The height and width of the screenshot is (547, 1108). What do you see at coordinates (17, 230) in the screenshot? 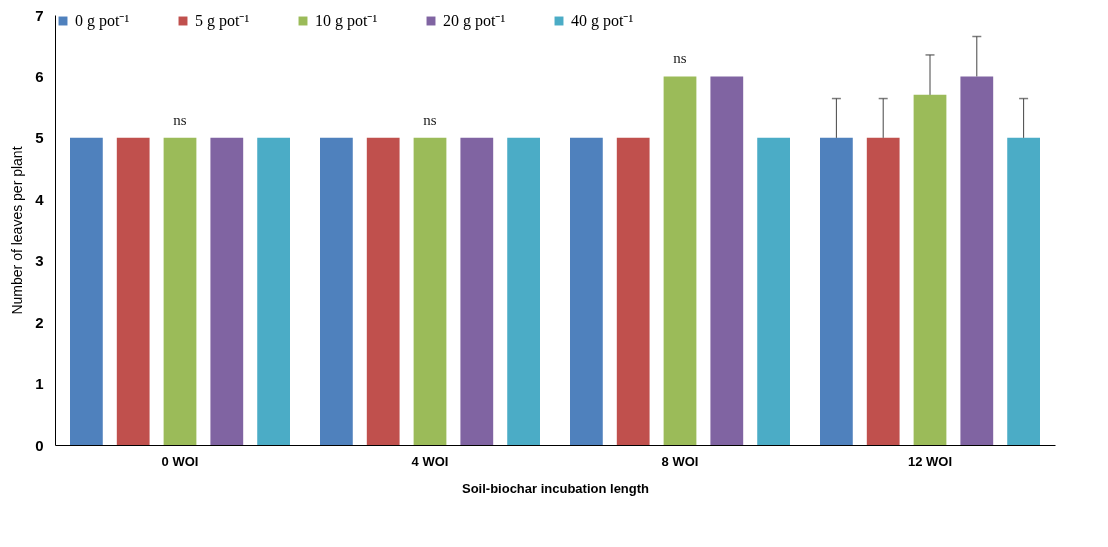
I see `y-axis-title: Number of leaves per plant` at bounding box center [17, 230].